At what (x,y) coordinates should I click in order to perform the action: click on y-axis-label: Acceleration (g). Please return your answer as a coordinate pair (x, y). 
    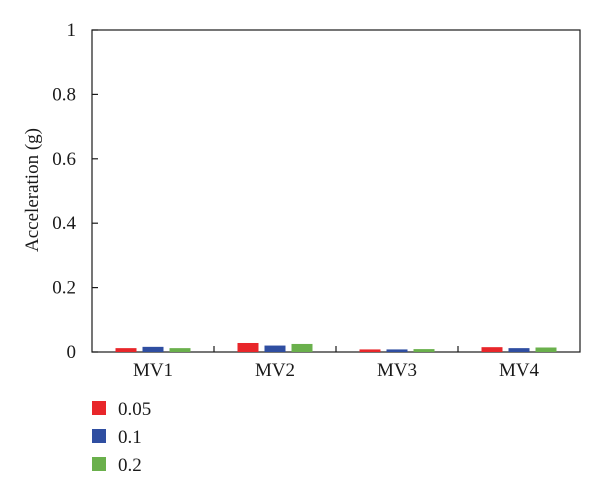
    Looking at the image, I should click on (32, 190).